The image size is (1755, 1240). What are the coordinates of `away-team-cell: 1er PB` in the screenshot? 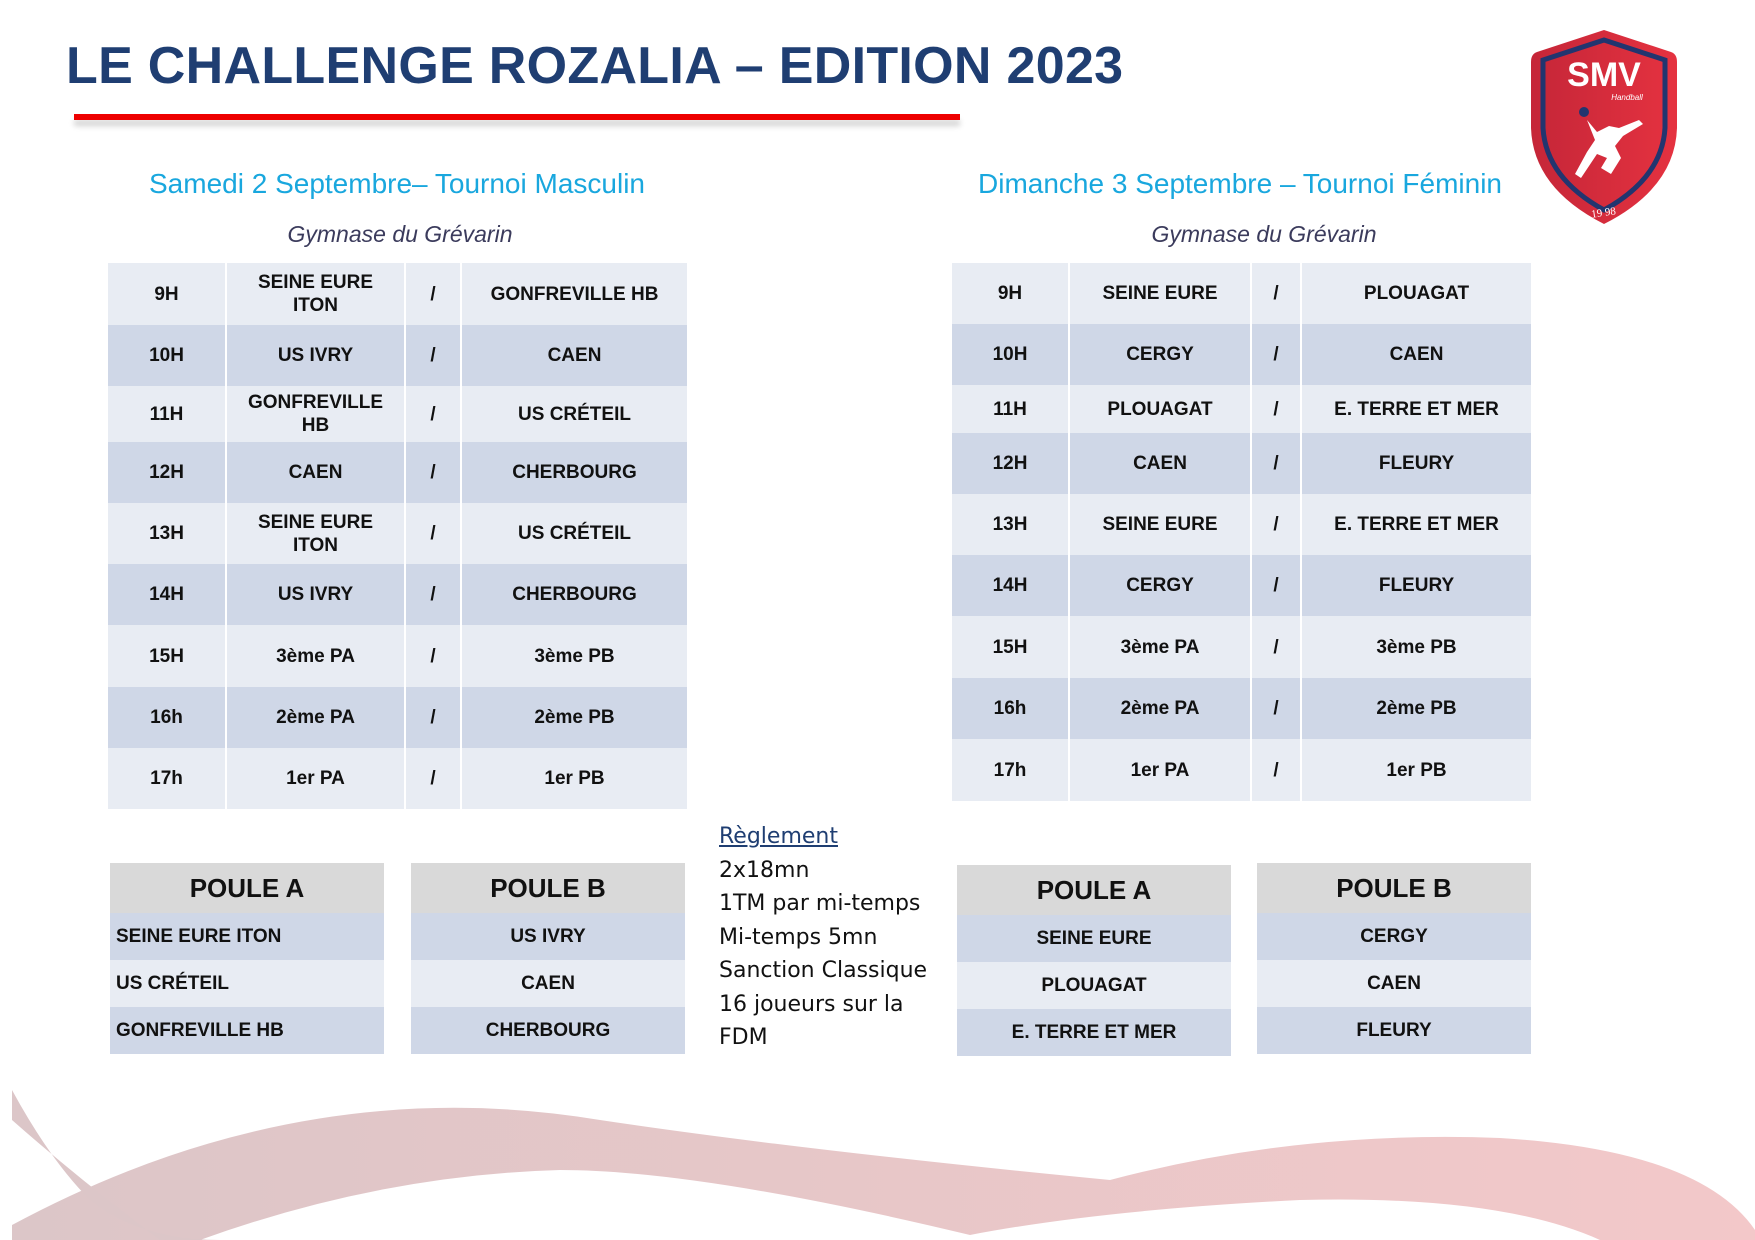 It's located at (574, 778).